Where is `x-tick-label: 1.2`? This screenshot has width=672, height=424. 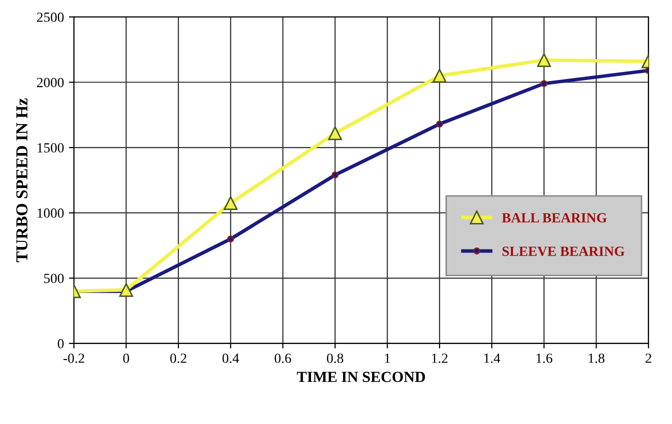 x-tick-label: 1.2 is located at coordinates (440, 358).